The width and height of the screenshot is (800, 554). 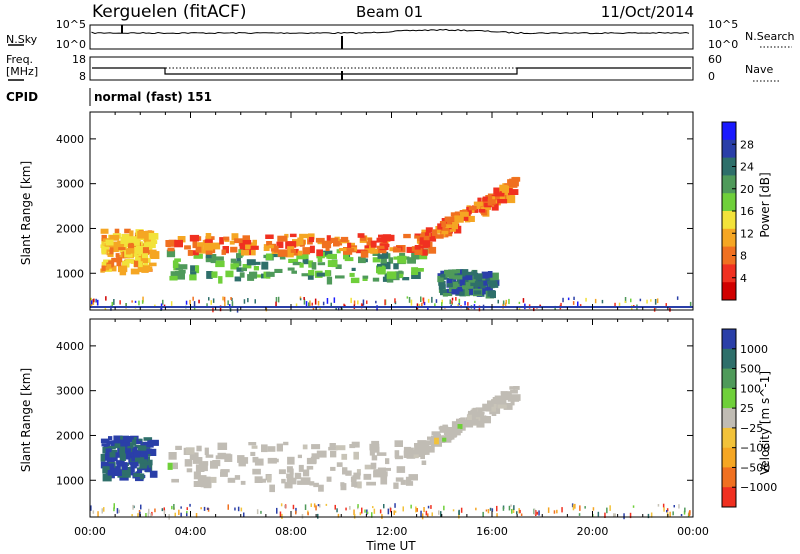 I want to click on colorbar-tick-label: 28, so click(x=747, y=144).